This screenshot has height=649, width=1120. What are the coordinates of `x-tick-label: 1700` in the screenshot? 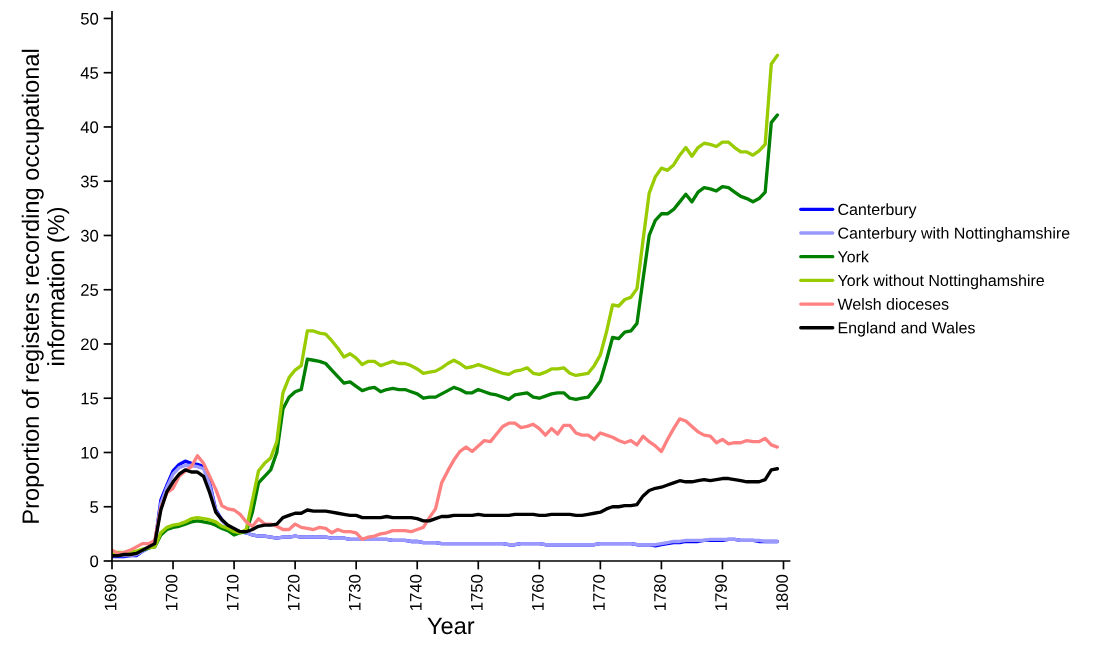 It's located at (171, 592).